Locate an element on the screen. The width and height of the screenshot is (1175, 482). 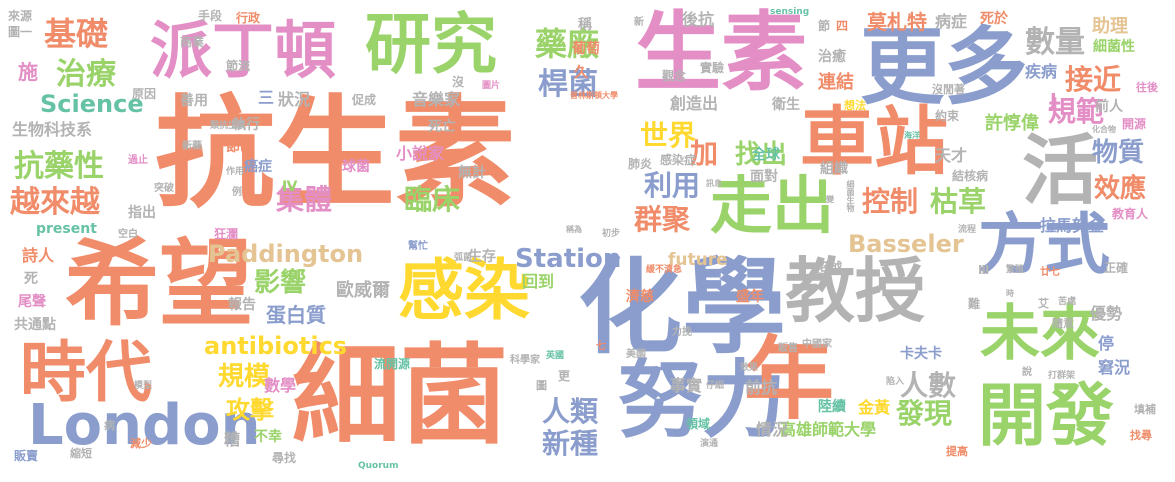
word-poet: 詩人 is located at coordinates (38, 255).